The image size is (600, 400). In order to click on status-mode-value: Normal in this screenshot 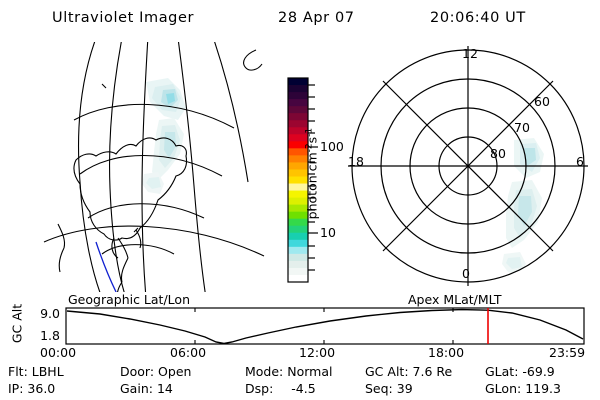, I will do `click(310, 371)`.